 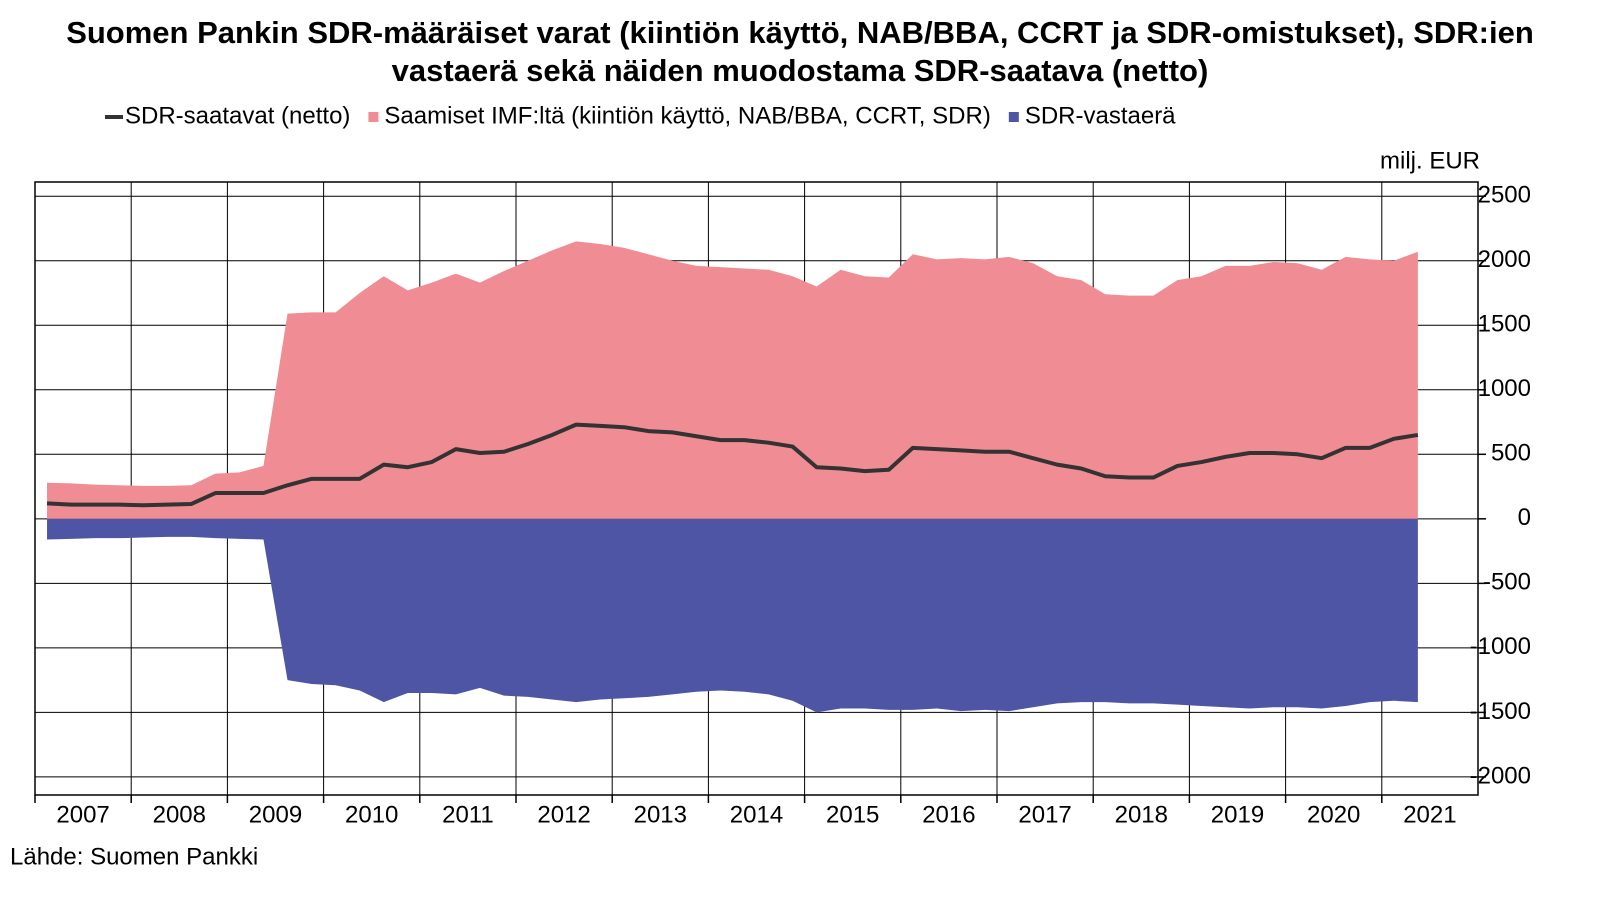 What do you see at coordinates (563, 814) in the screenshot?
I see `x-tick-label: 2012` at bounding box center [563, 814].